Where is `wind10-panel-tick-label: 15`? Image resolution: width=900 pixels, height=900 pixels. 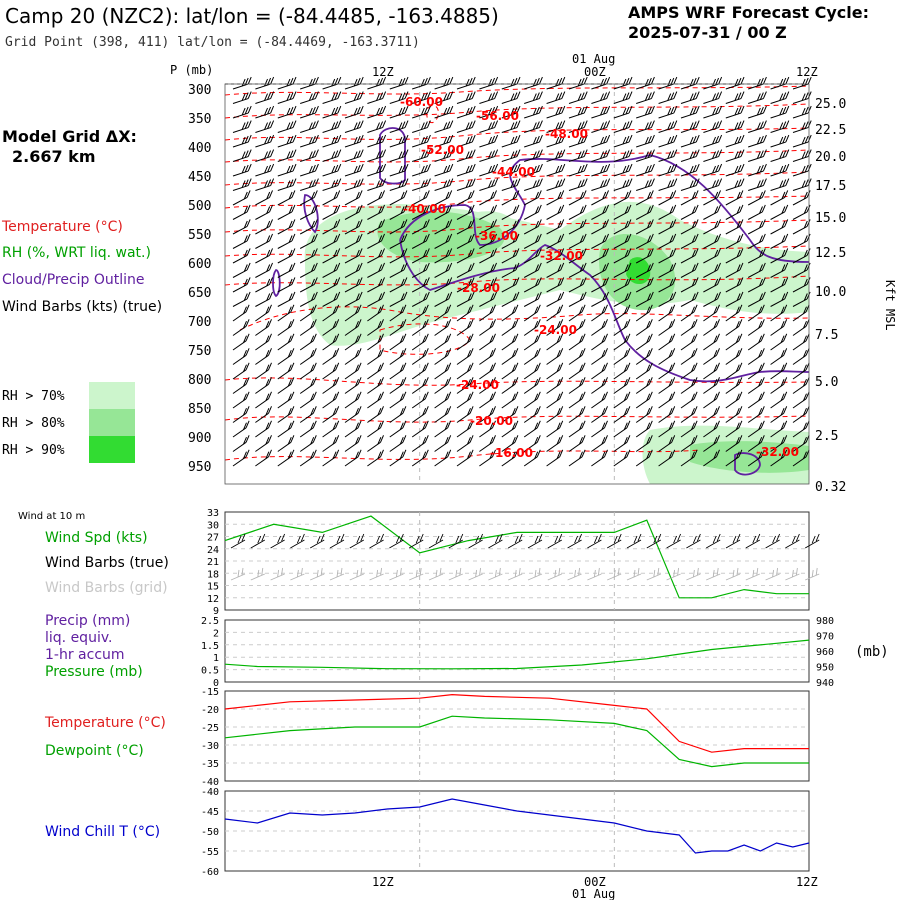
wind10-panel-tick-label: 15 is located at coordinates (213, 587).